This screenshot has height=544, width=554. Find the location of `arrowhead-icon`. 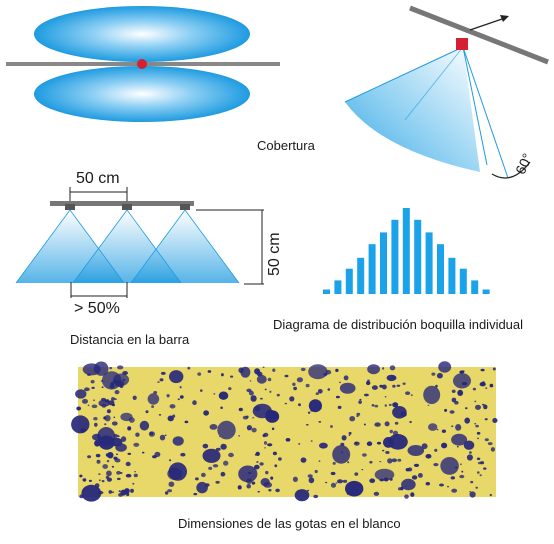

arrowhead-icon is located at coordinates (504, 18).